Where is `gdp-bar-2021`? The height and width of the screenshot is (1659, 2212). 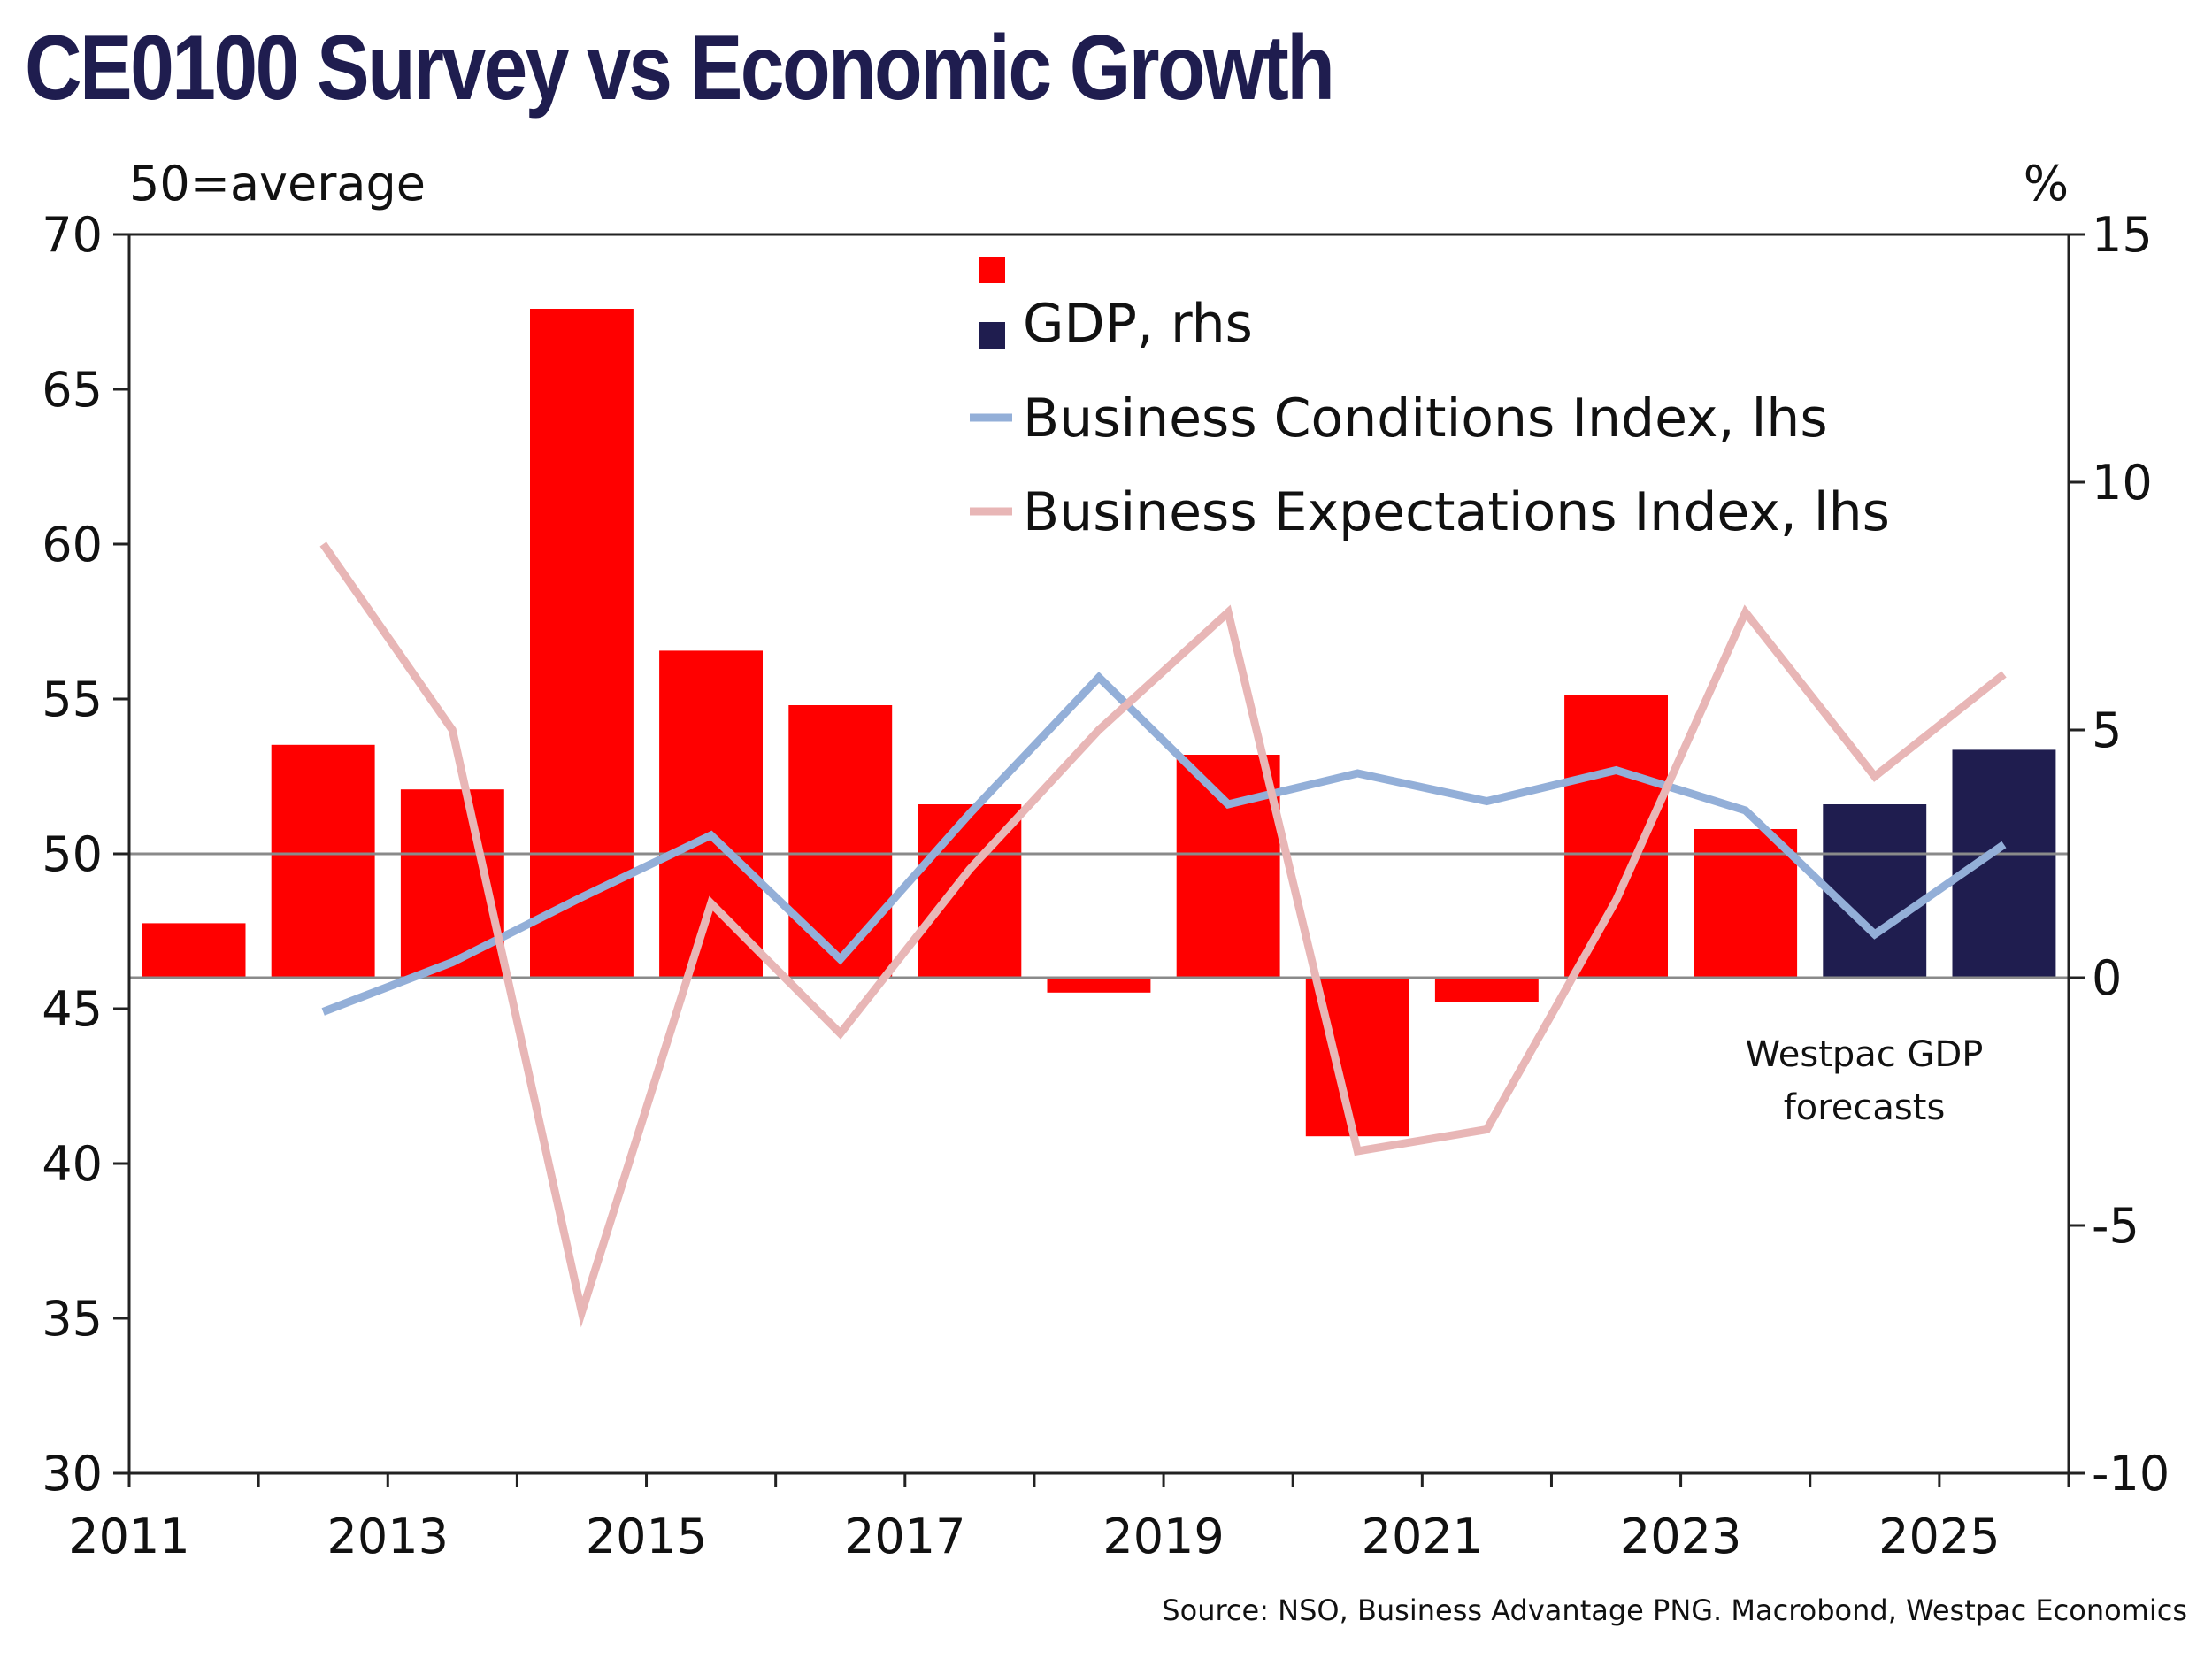
gdp-bar-2021 is located at coordinates (1487, 990).